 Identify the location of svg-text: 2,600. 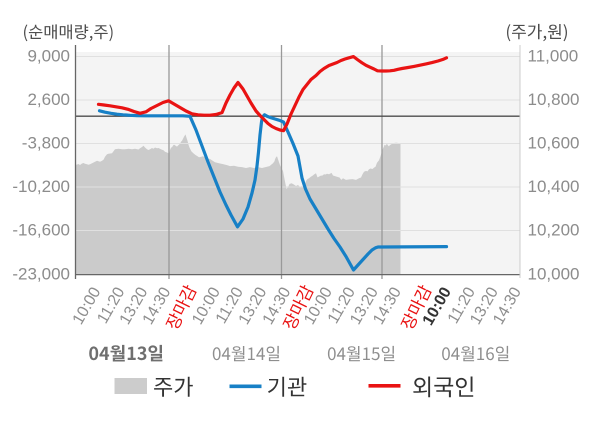
(48, 99).